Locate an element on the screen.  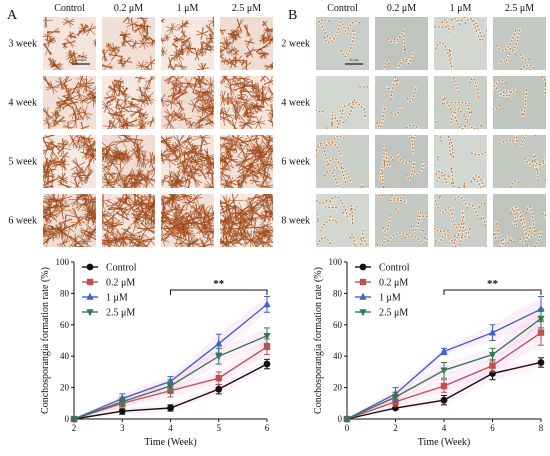
scale-bar-label: 100 μm is located at coordinates (81, 60).